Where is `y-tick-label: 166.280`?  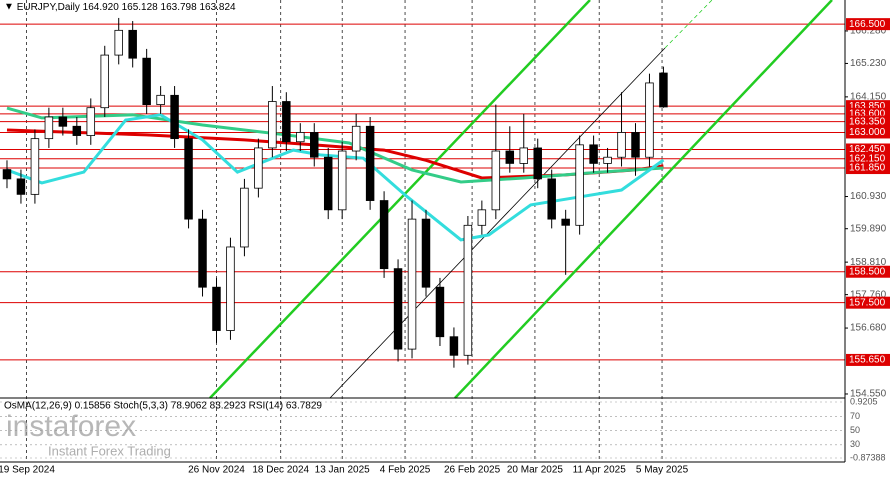
y-tick-label: 166.280 is located at coordinates (868, 31).